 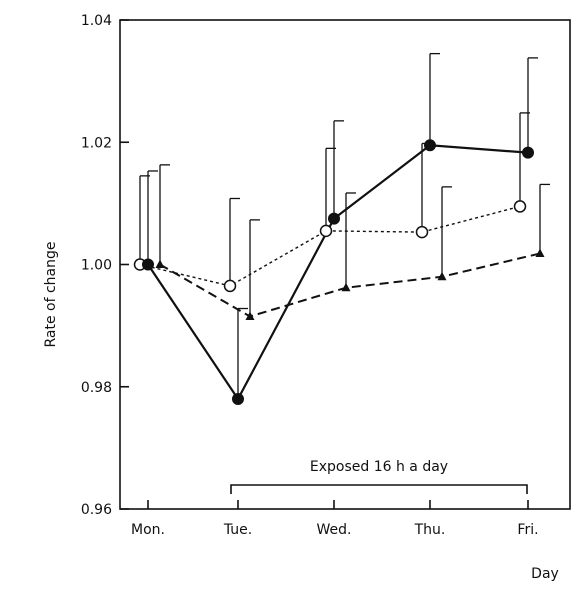 I want to click on exposure-label: Exposed 16 h a day, so click(x=379, y=467).